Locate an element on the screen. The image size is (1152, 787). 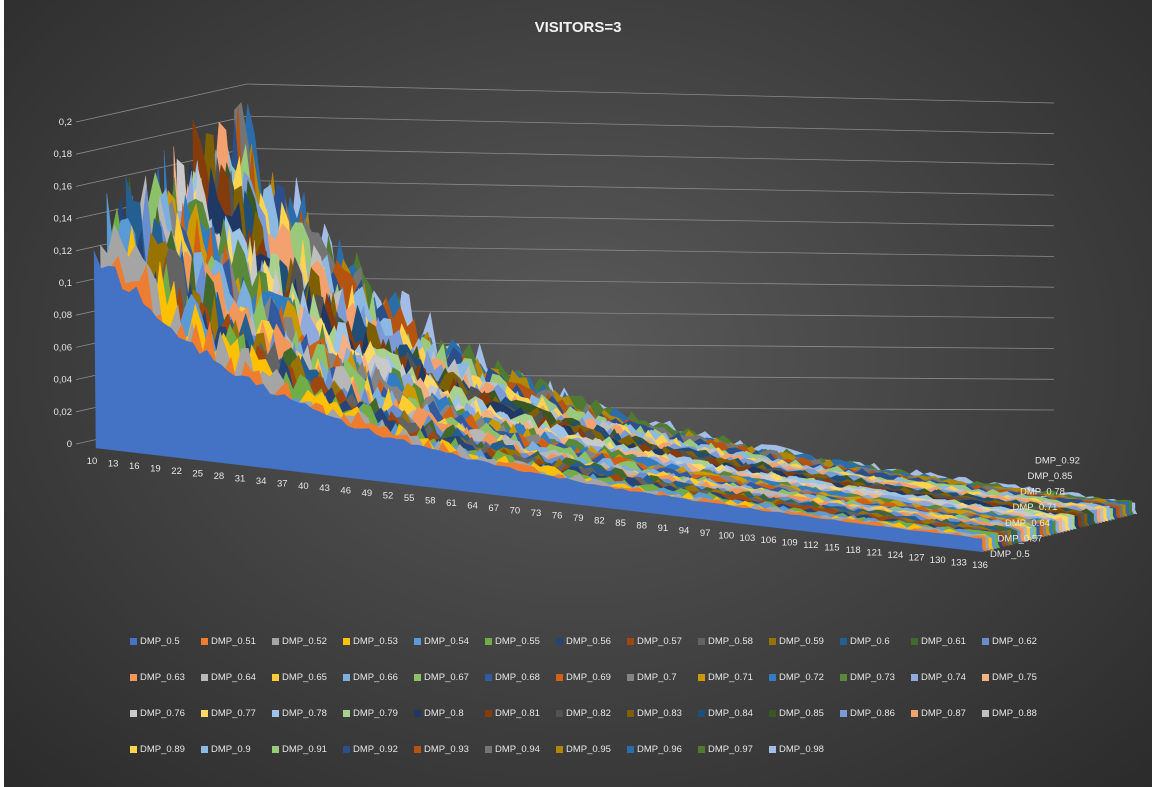
legend-item: DMP_0.63 is located at coordinates (157, 677).